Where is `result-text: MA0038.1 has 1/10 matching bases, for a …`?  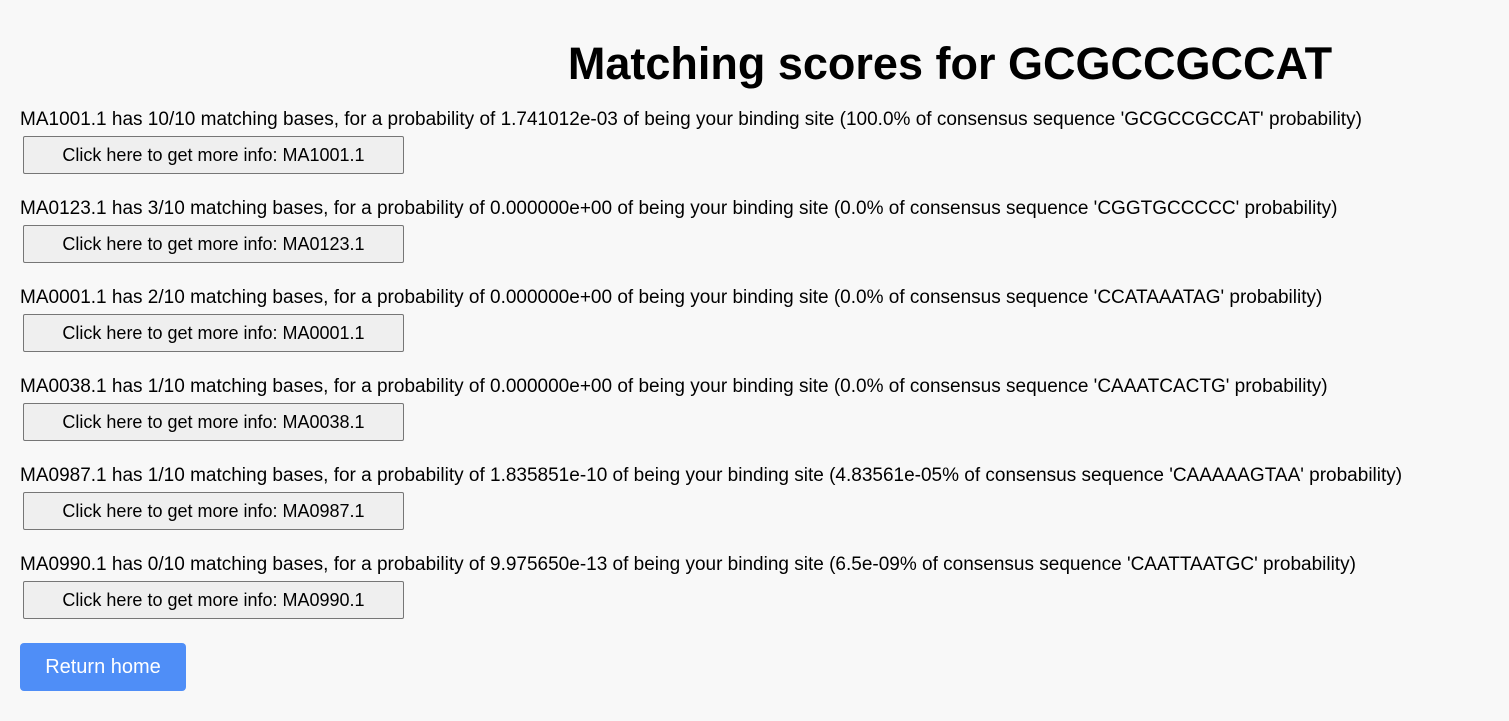
result-text: MA0038.1 has 1/10 matching bases, for a … is located at coordinates (674, 386).